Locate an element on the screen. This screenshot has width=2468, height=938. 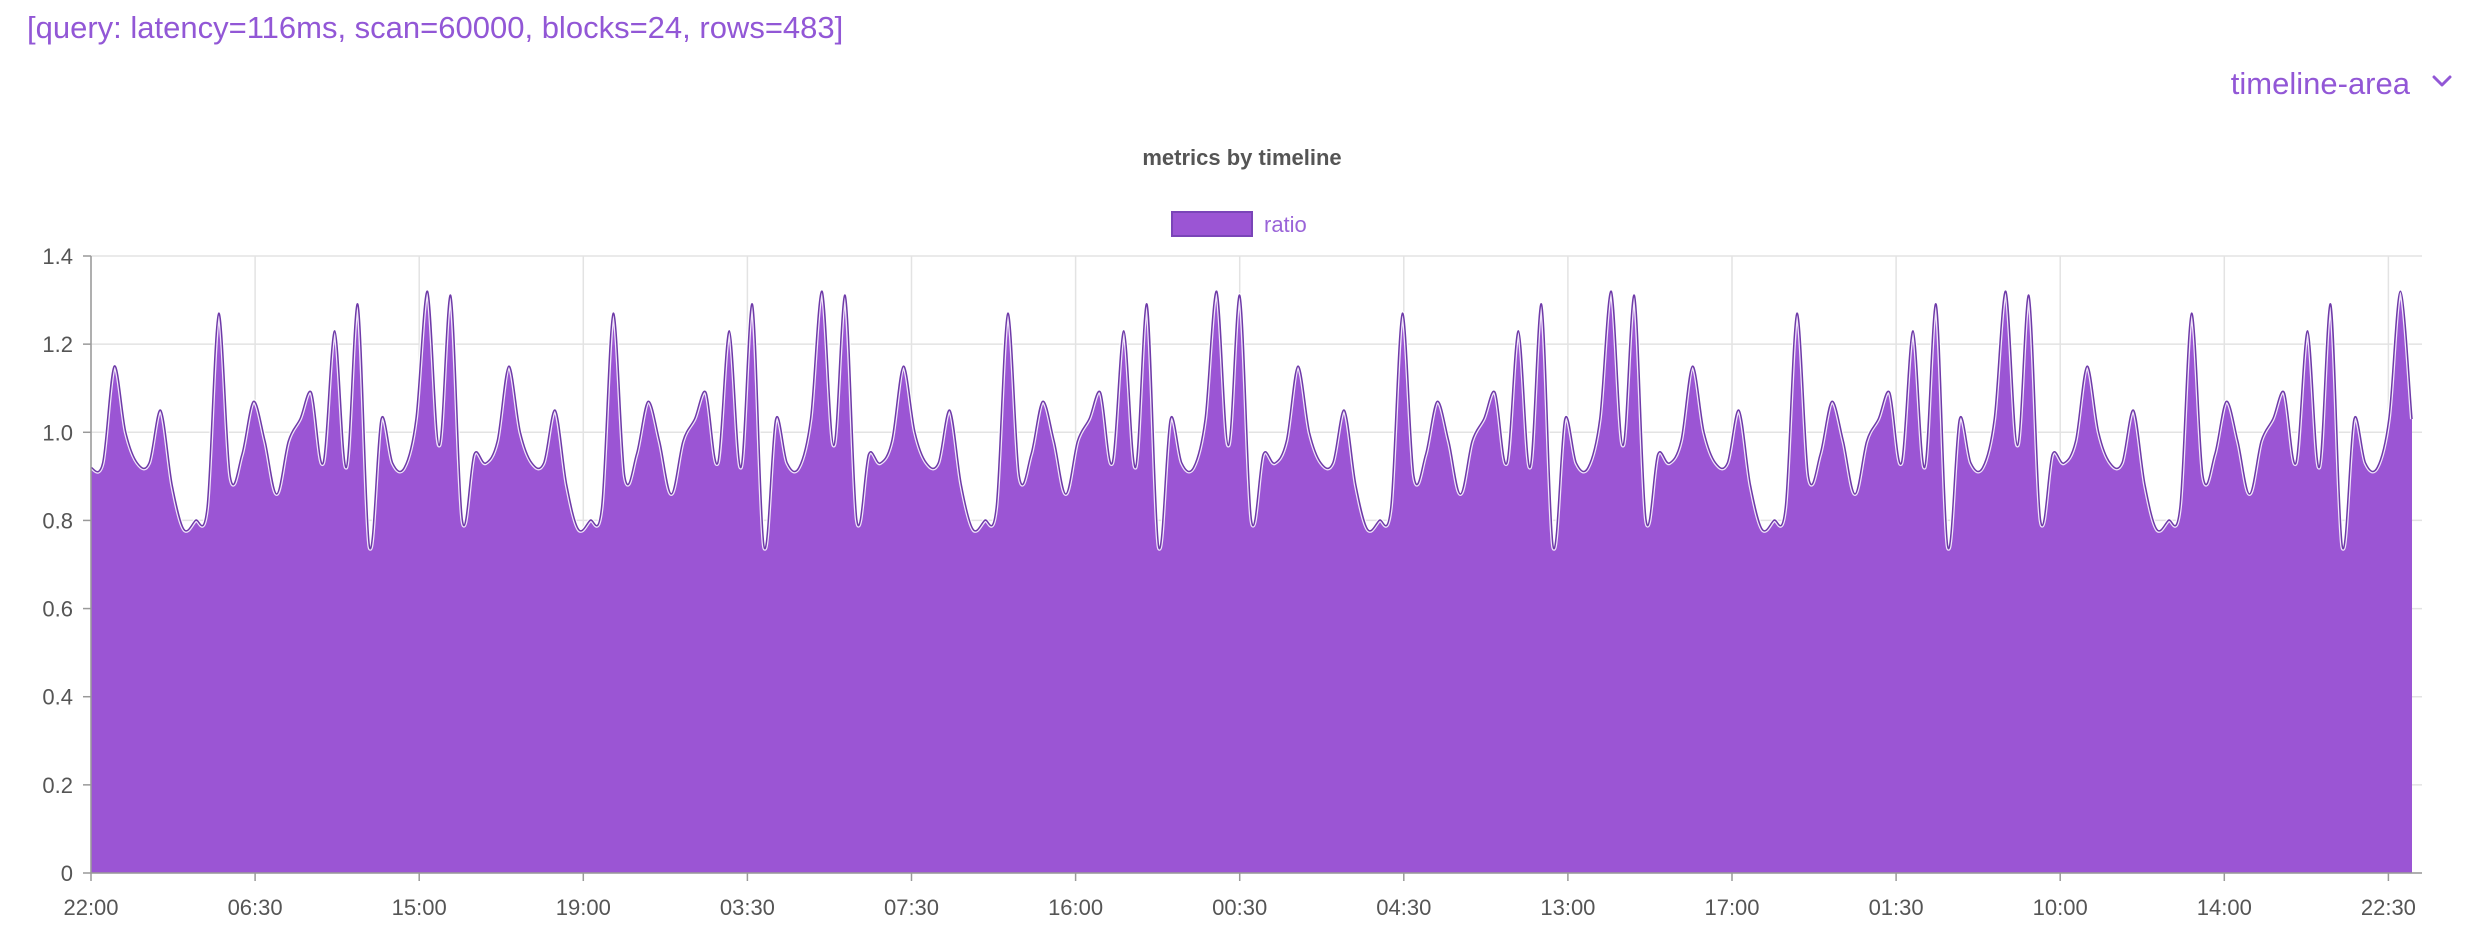
y-tick-label: 1.2 is located at coordinates (57, 344).